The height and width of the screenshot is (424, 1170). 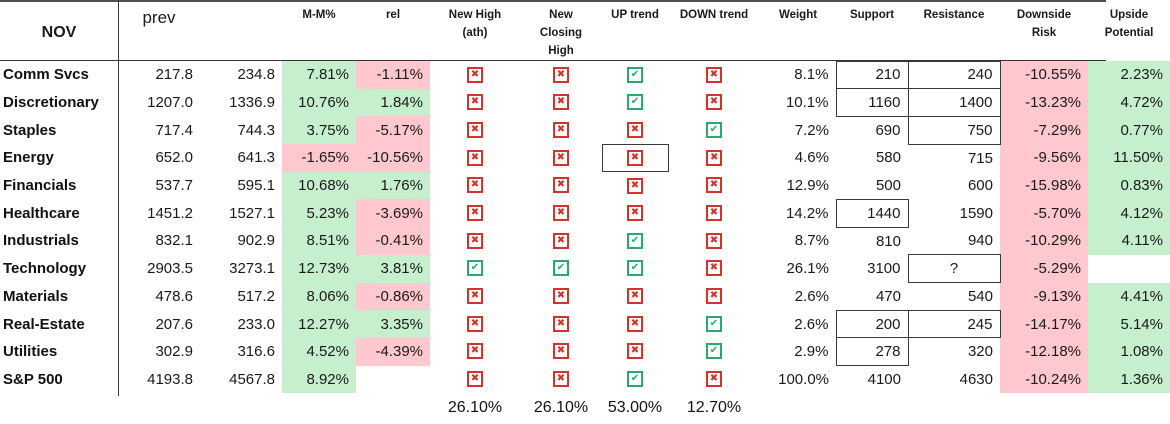 What do you see at coordinates (319, 15) in the screenshot?
I see `col-header-mm-percent: M-M%` at bounding box center [319, 15].